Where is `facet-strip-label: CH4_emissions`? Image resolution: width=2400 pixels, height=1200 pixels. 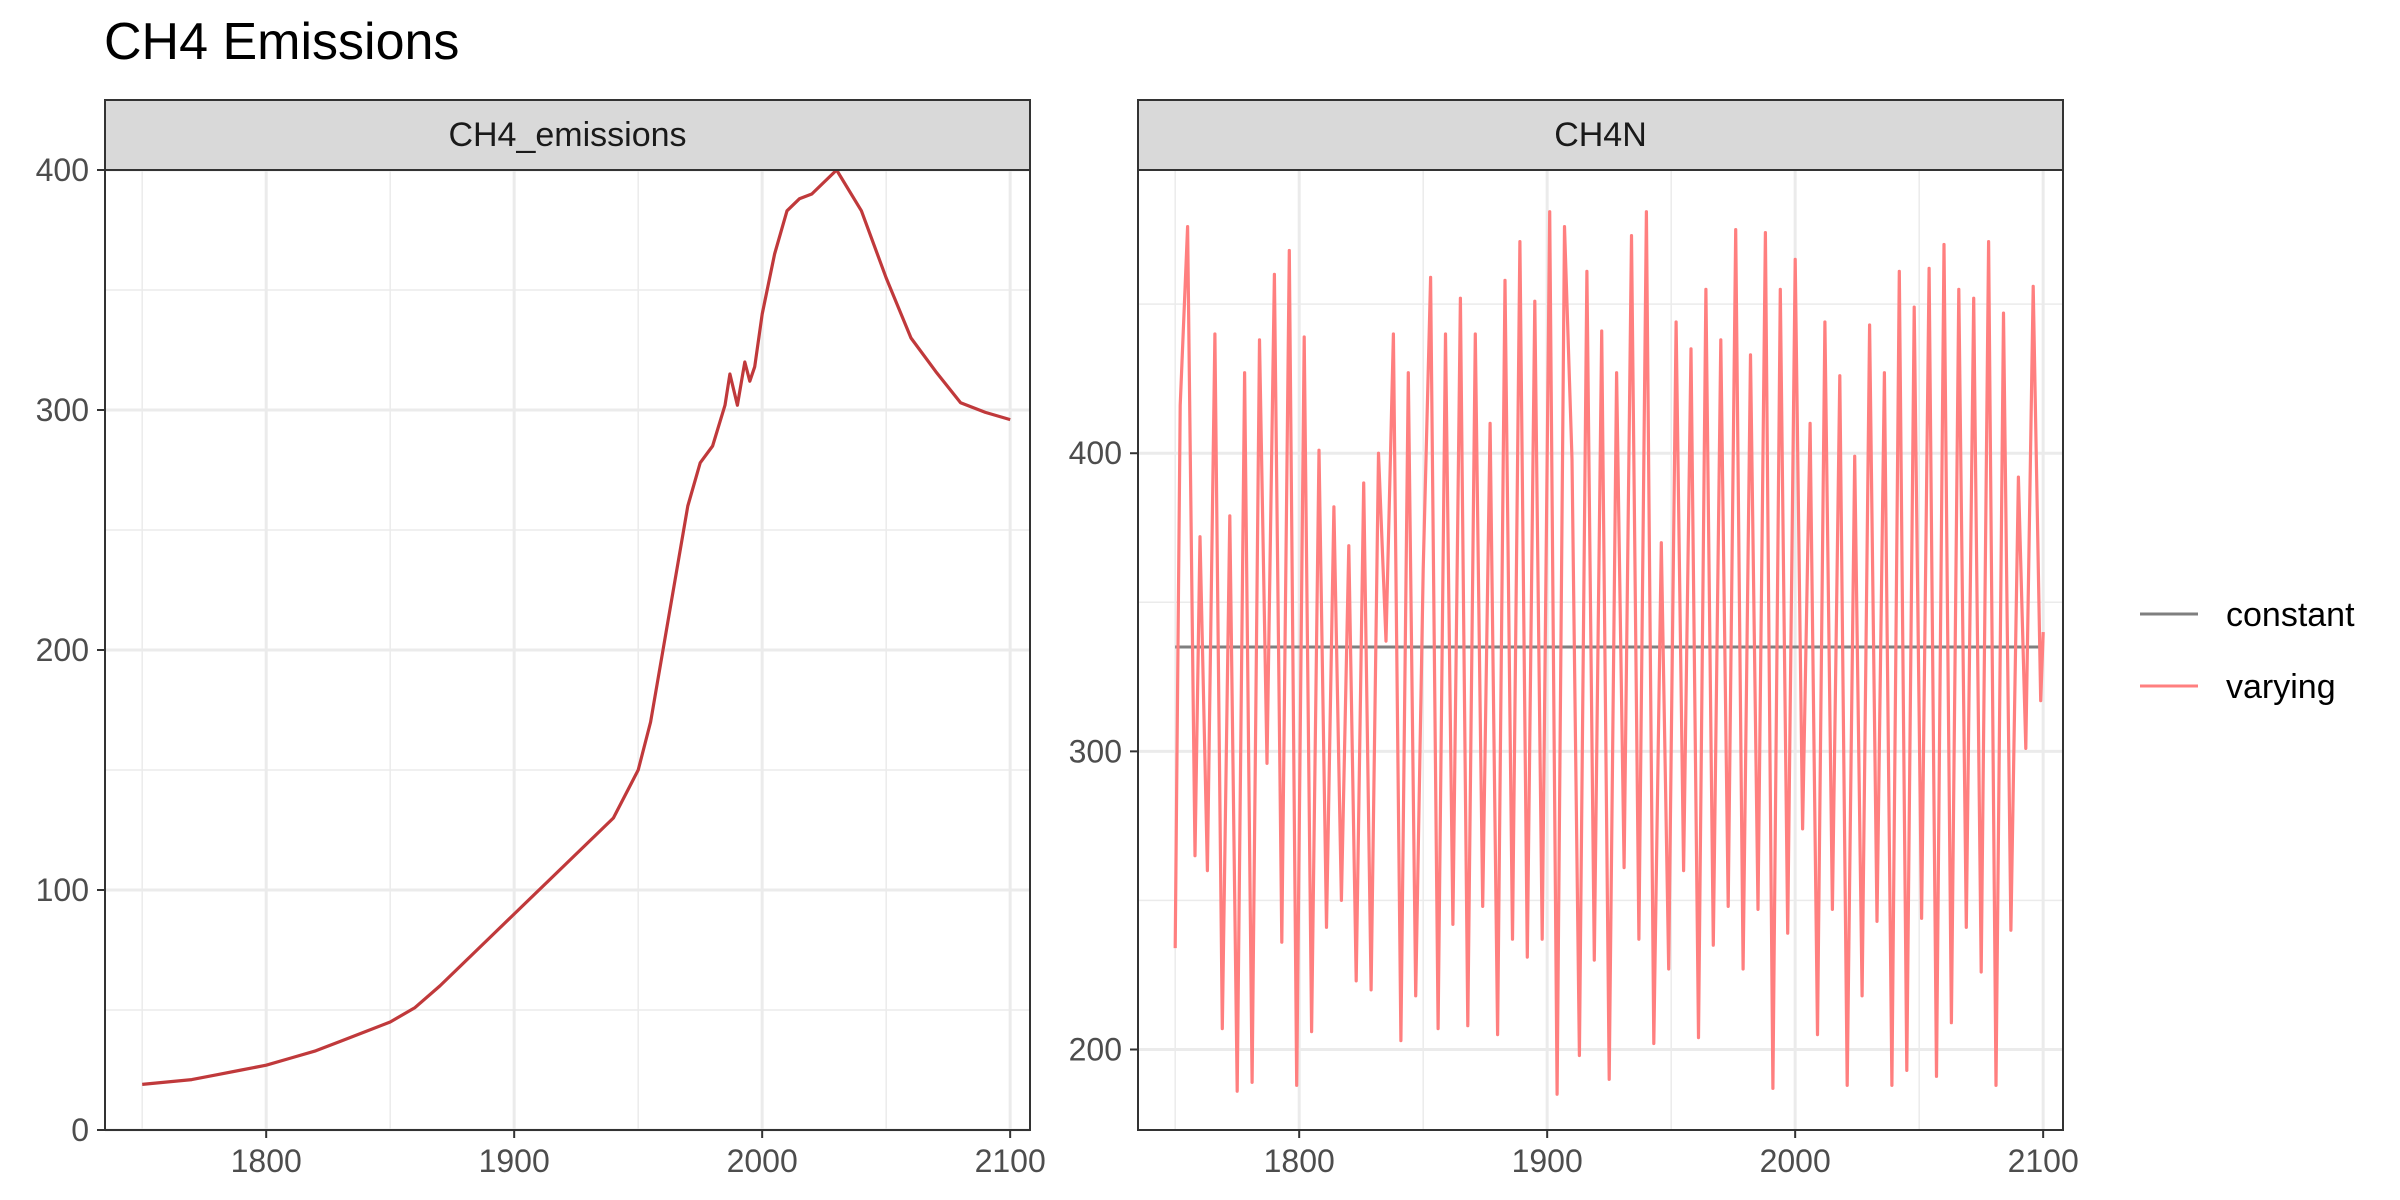 facet-strip-label: CH4_emissions is located at coordinates (567, 135).